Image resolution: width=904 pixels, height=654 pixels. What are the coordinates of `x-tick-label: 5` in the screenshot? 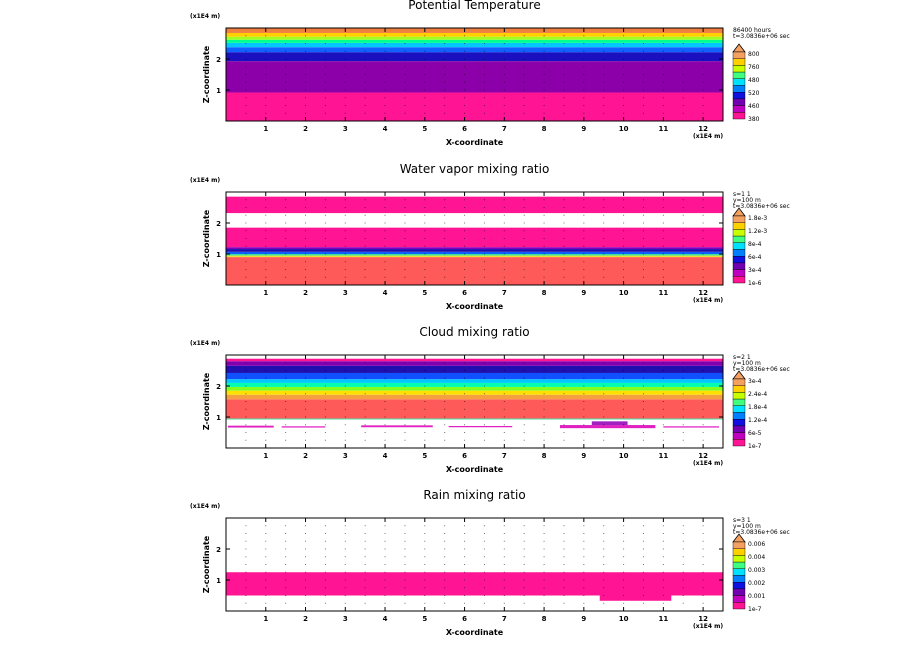 It's located at (424, 456).